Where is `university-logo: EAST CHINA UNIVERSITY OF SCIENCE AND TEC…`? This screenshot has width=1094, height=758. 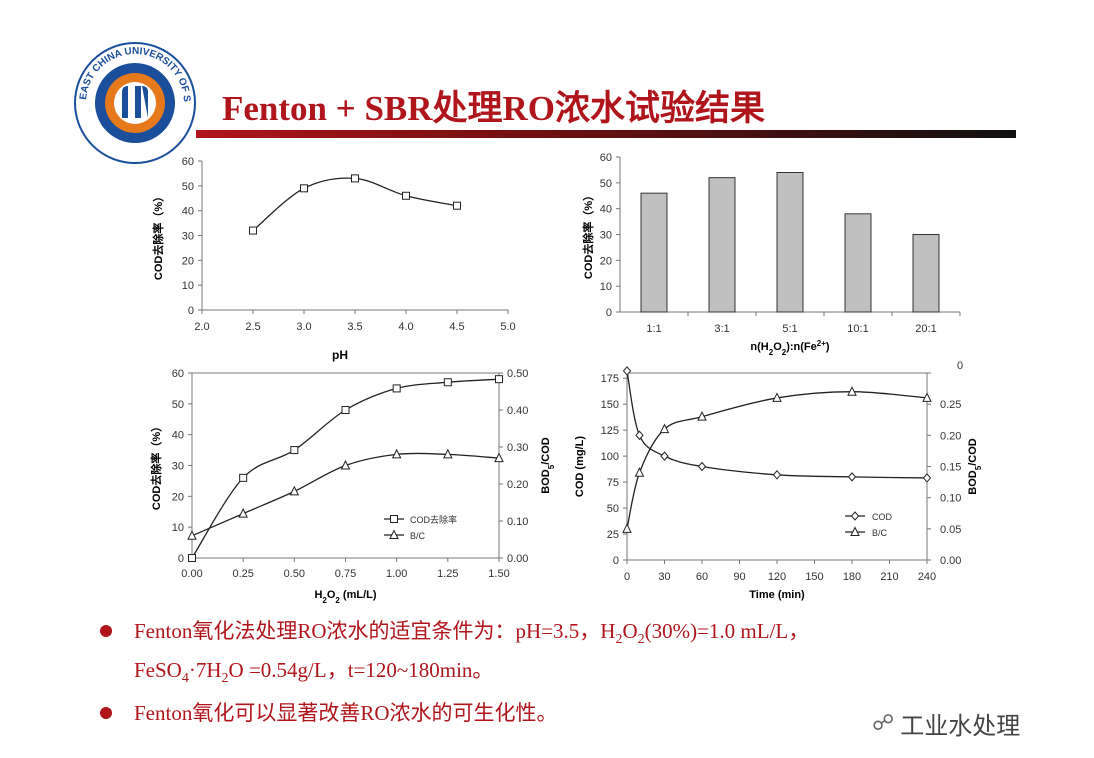 university-logo: EAST CHINA UNIVERSITY OF SCIENCE AND TEC… is located at coordinates (134, 102).